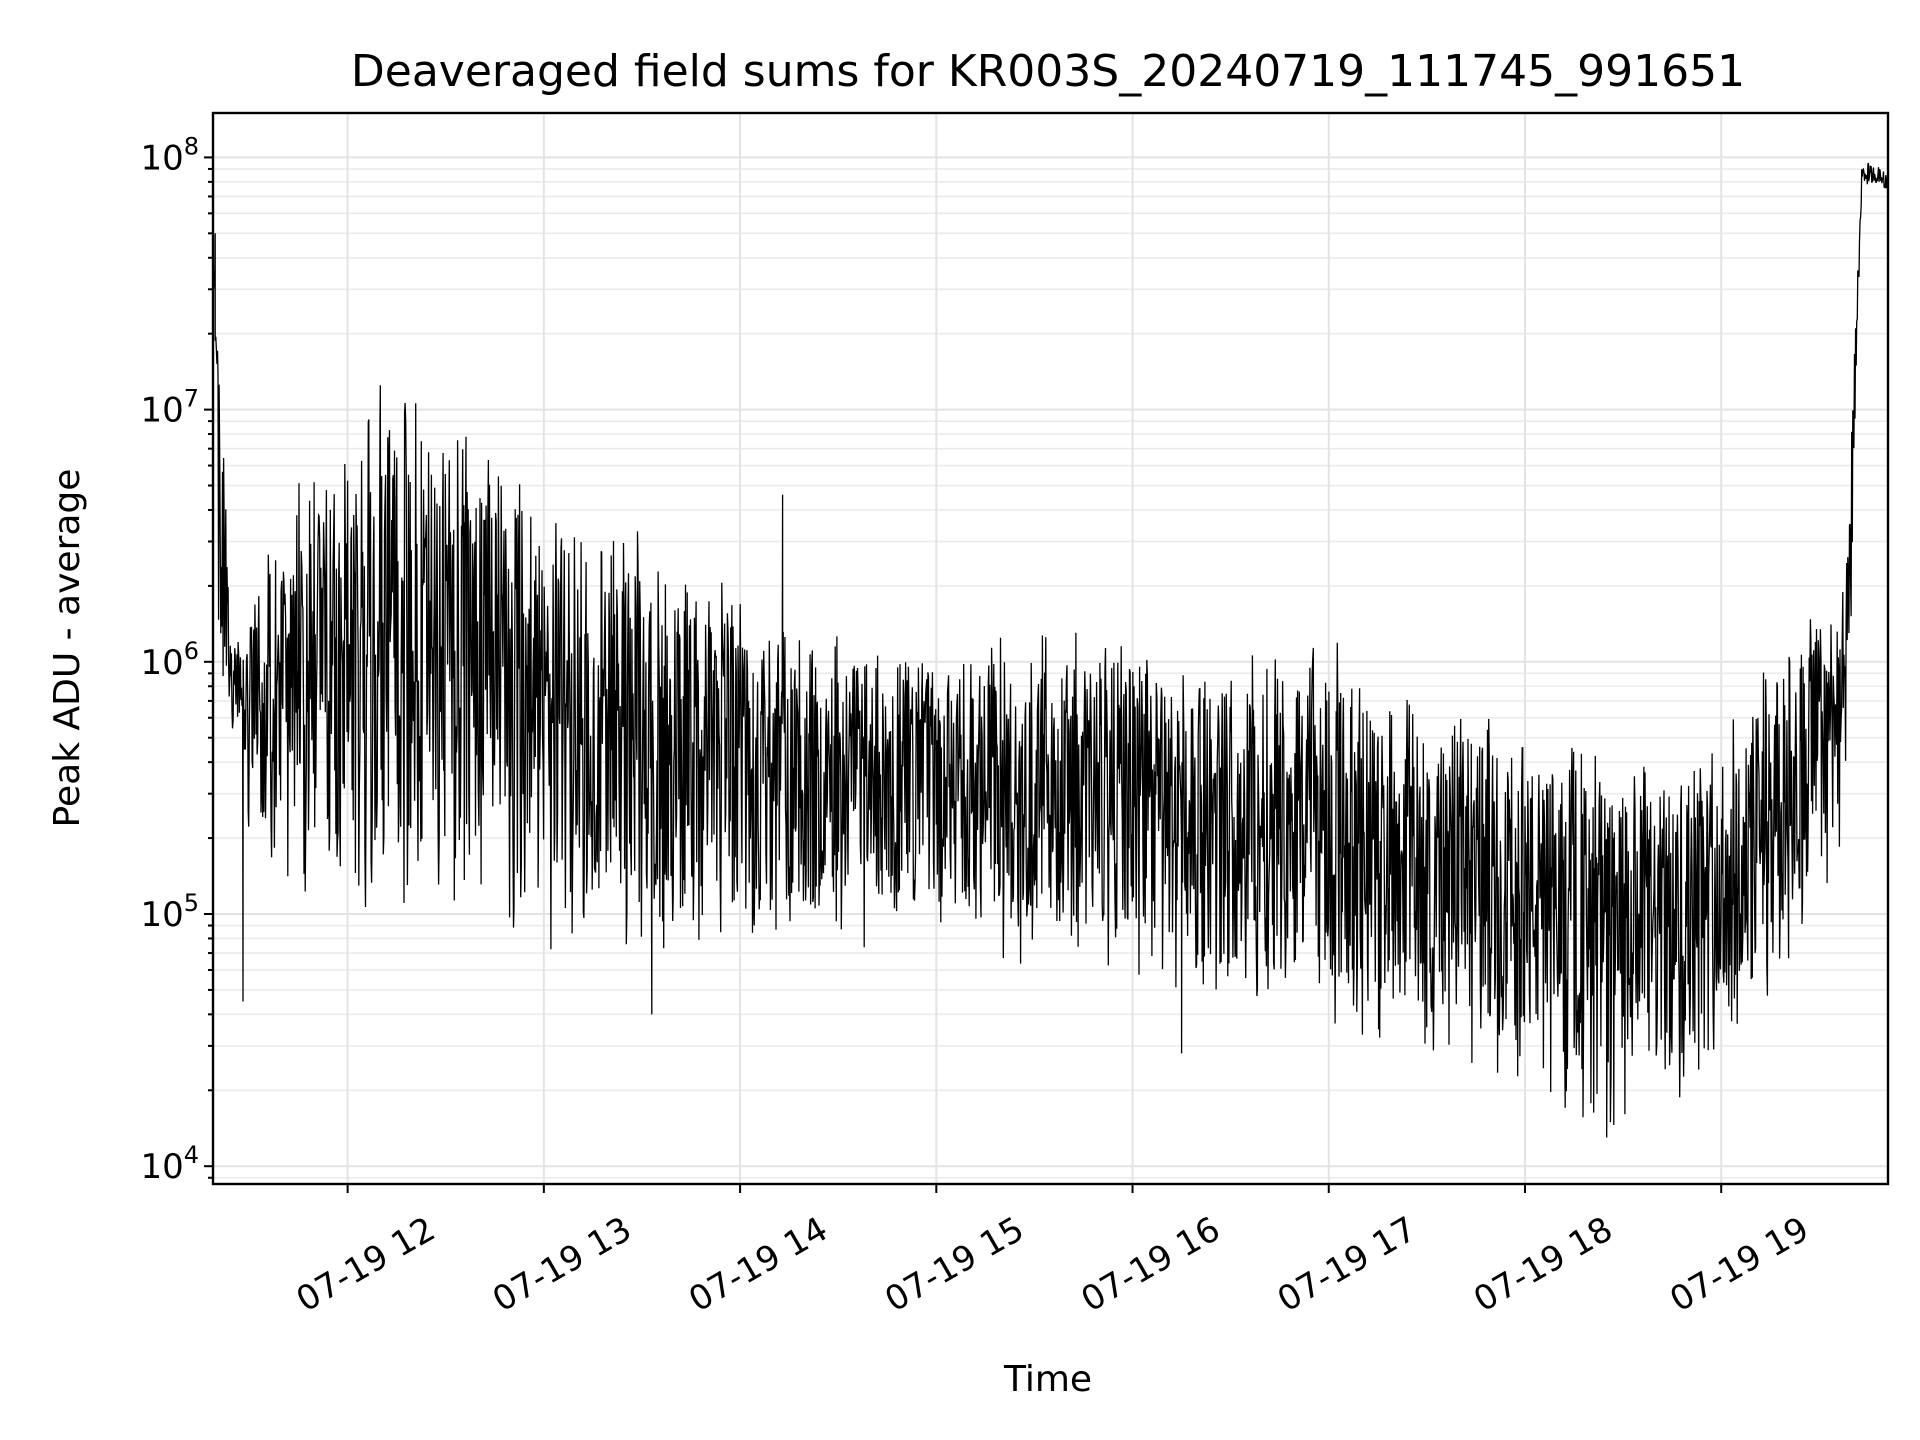 The image size is (1920, 1440). I want to click on y-tick-label: 10⁴, so click(169, 1164).